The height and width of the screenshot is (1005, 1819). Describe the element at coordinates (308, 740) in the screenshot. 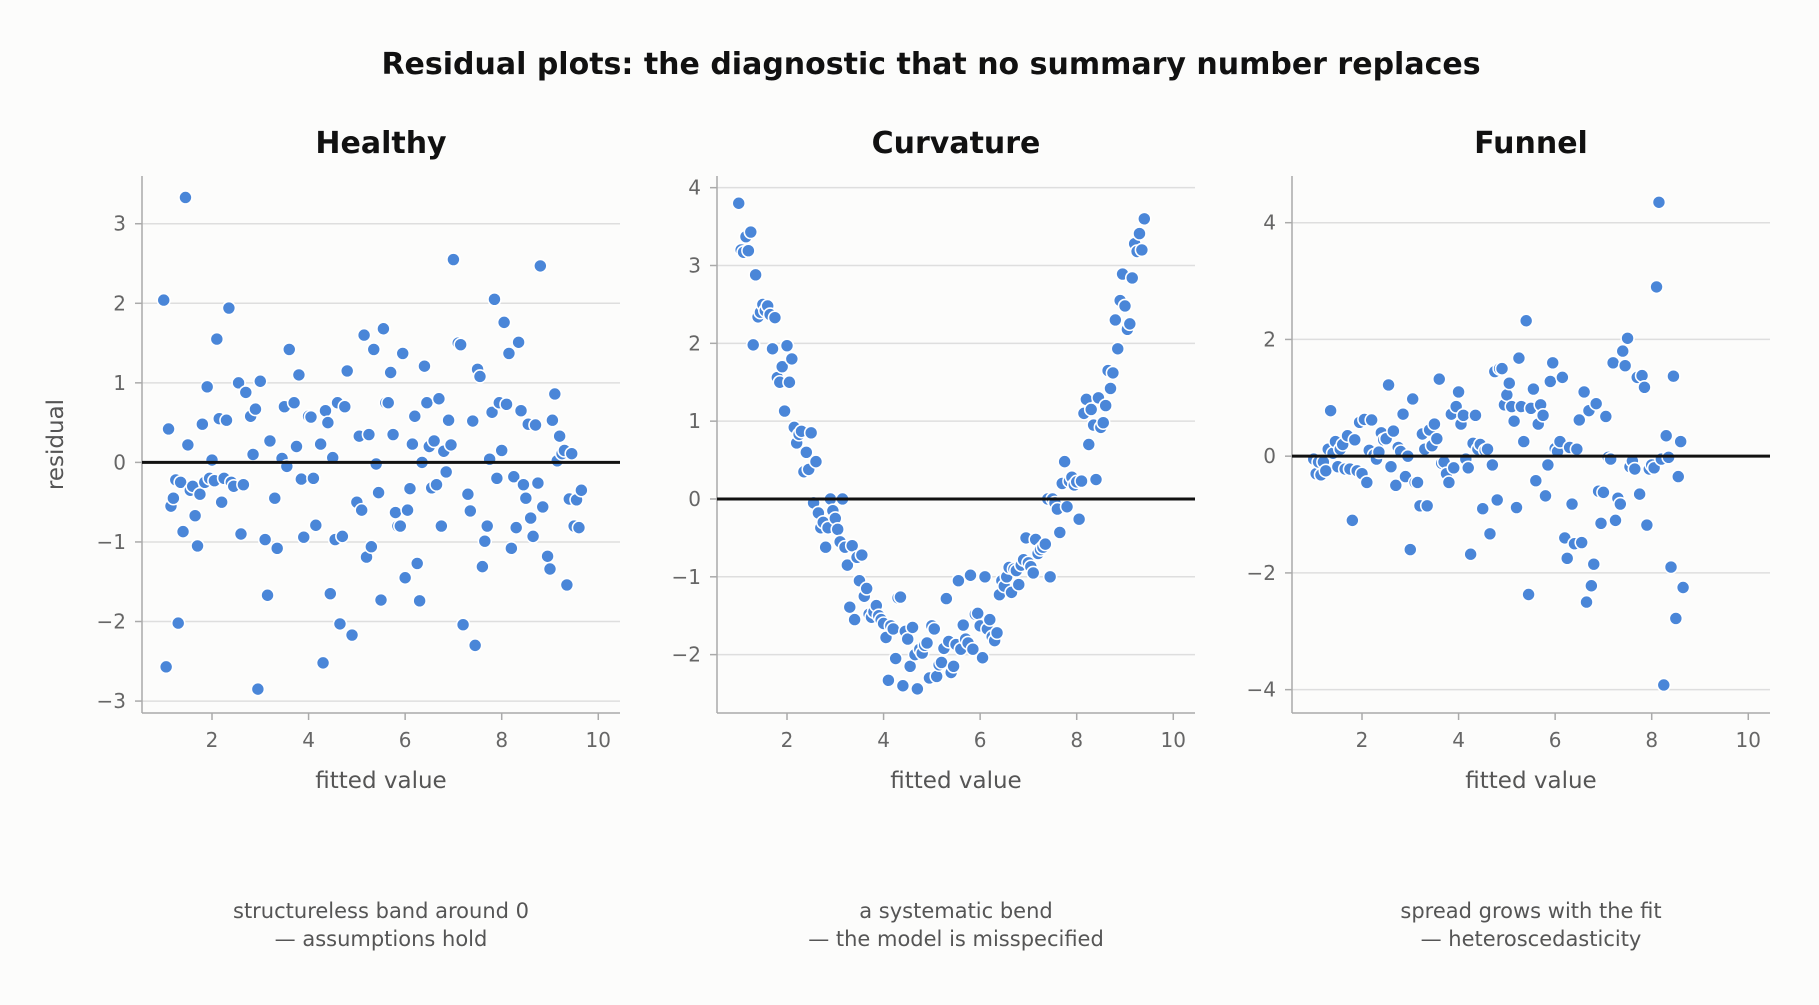

I see `x-tick-label: 4` at that location.